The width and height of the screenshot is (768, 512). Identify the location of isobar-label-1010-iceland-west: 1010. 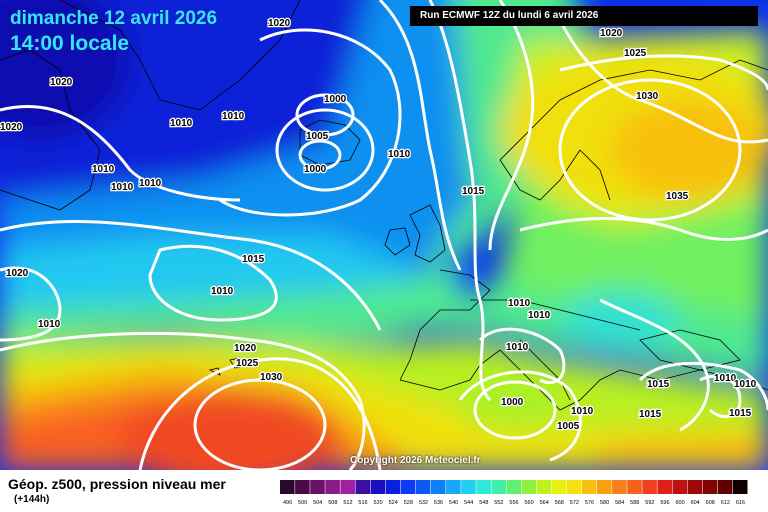
(181, 123).